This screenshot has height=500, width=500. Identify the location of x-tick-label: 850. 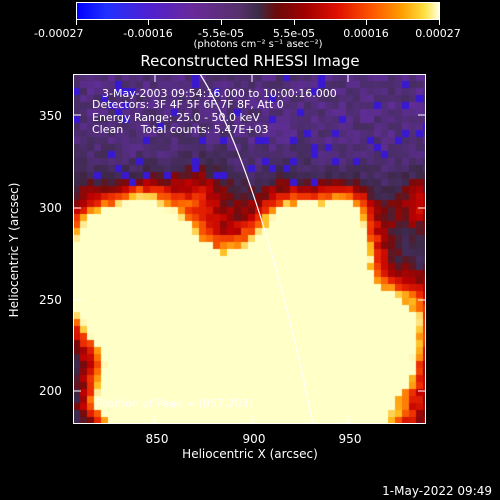
(157, 439).